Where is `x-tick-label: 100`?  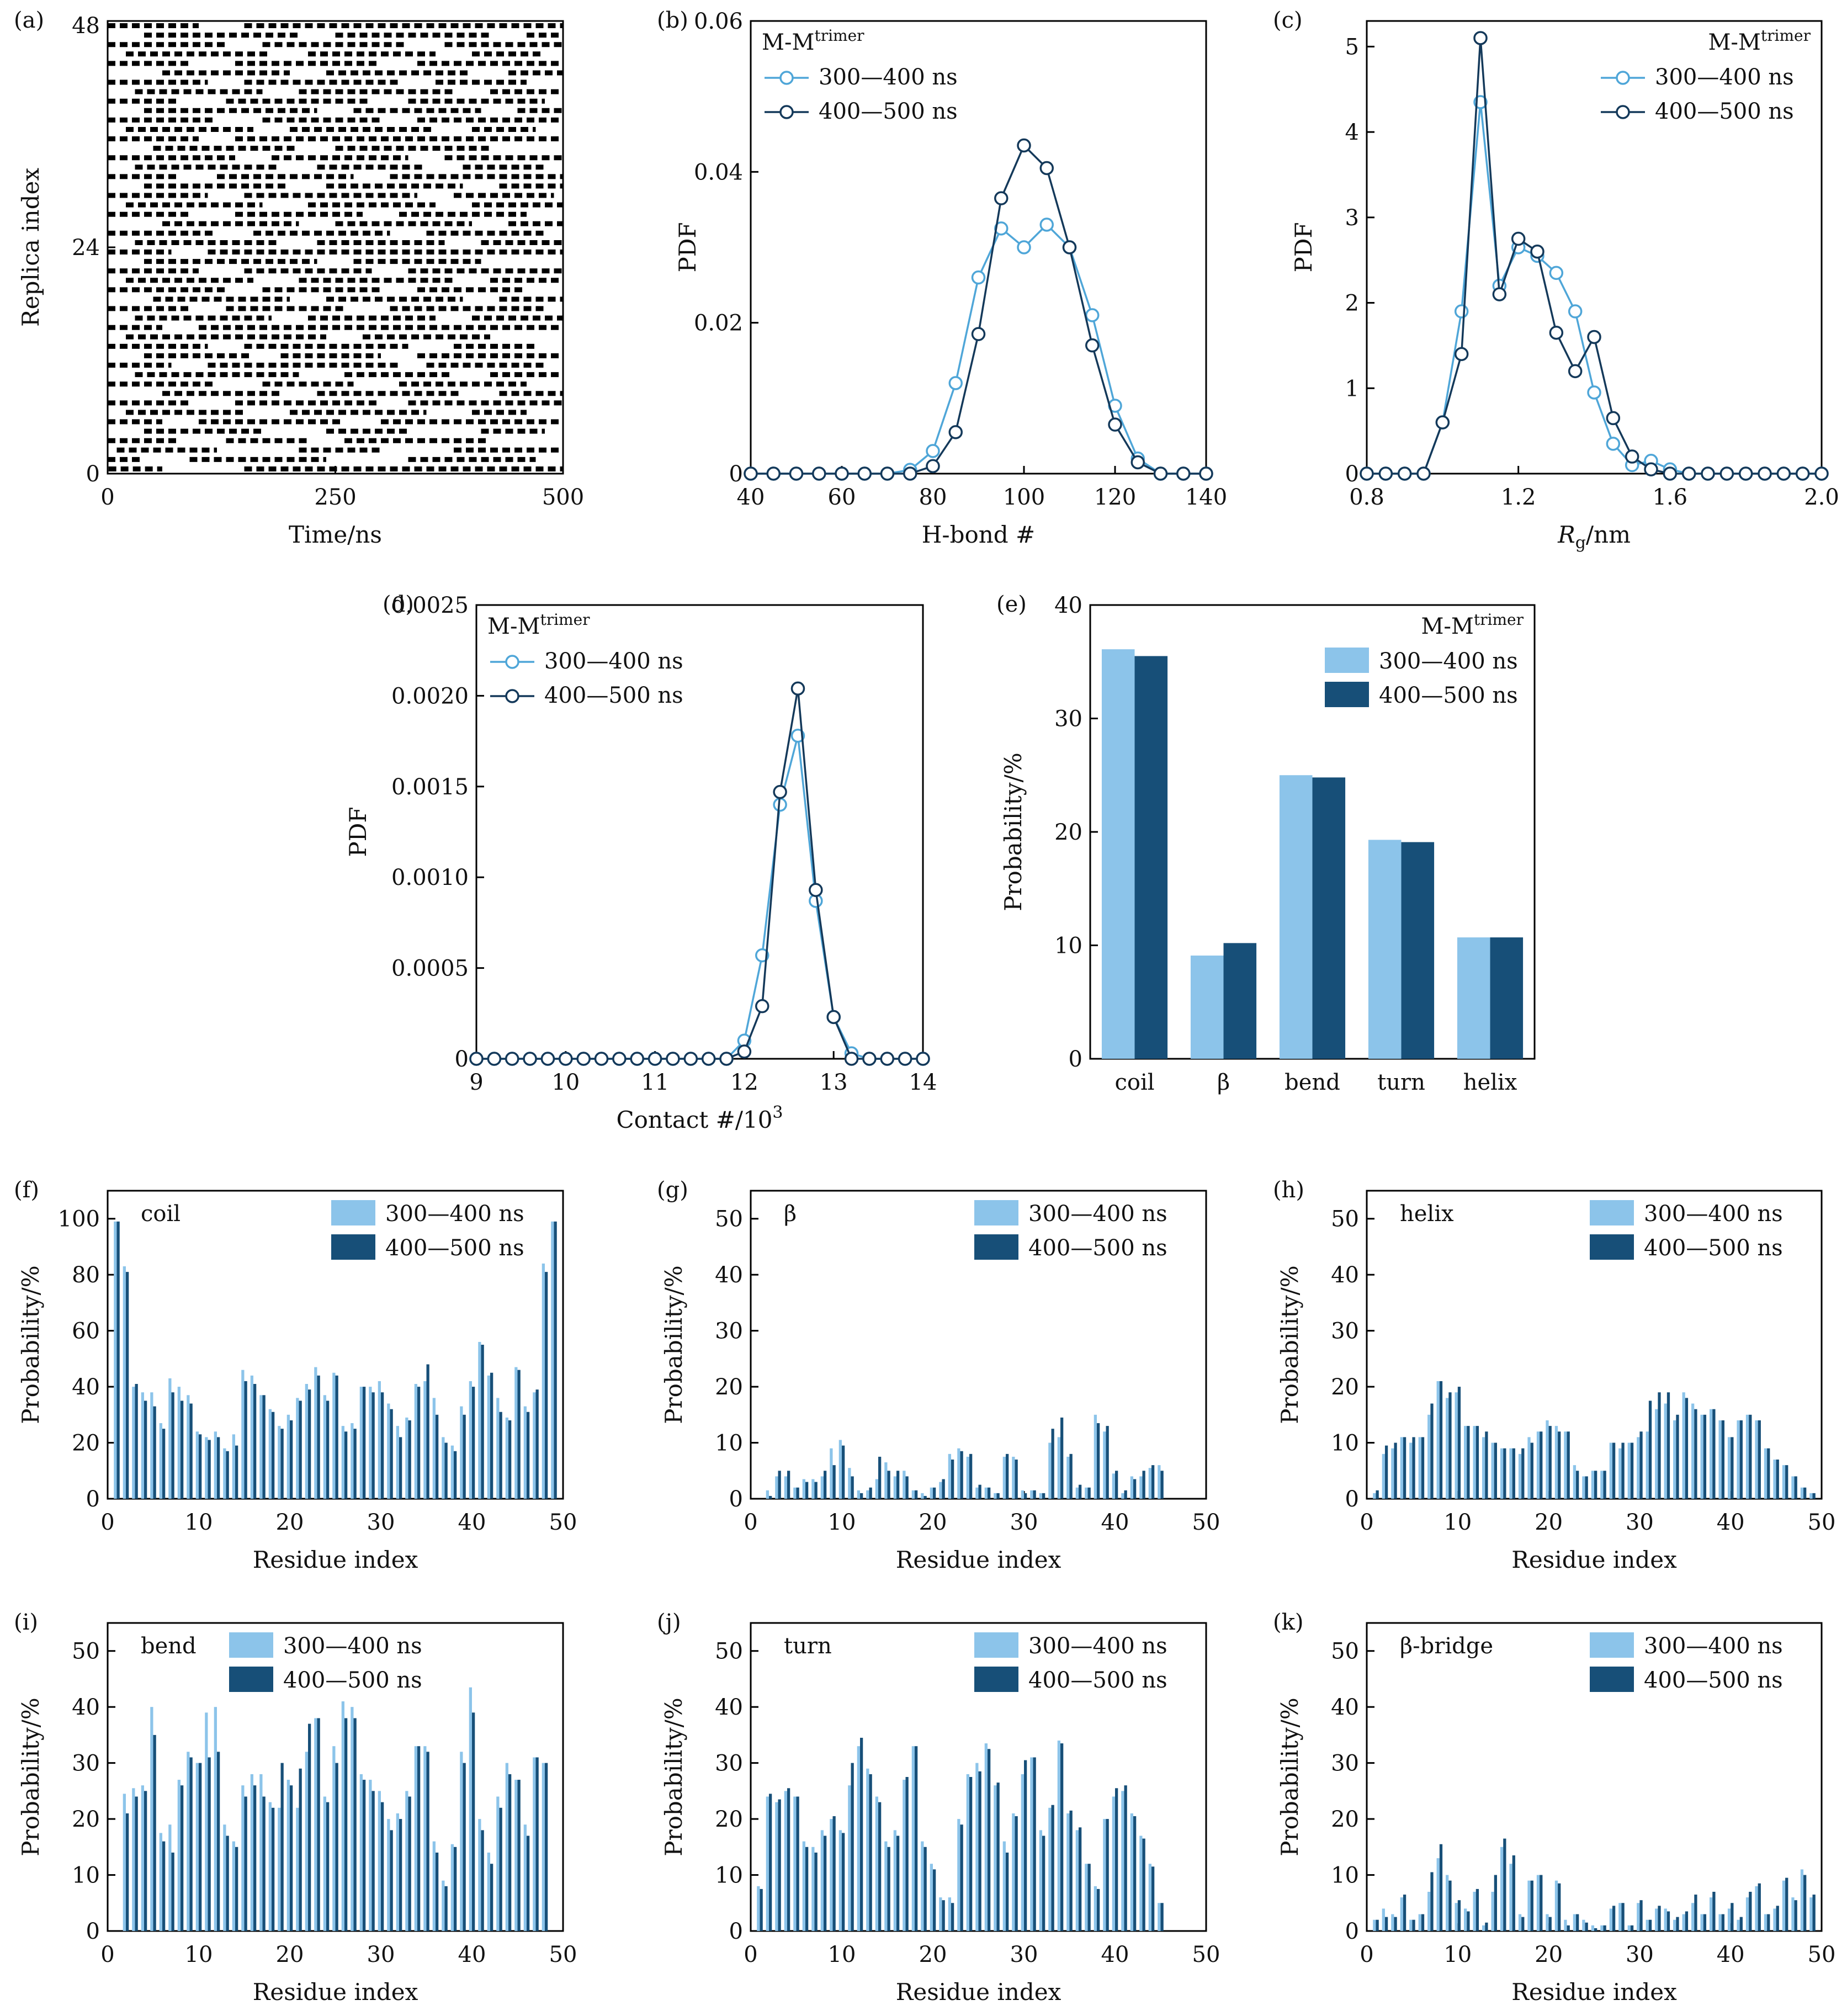
x-tick-label: 100 is located at coordinates (1024, 498).